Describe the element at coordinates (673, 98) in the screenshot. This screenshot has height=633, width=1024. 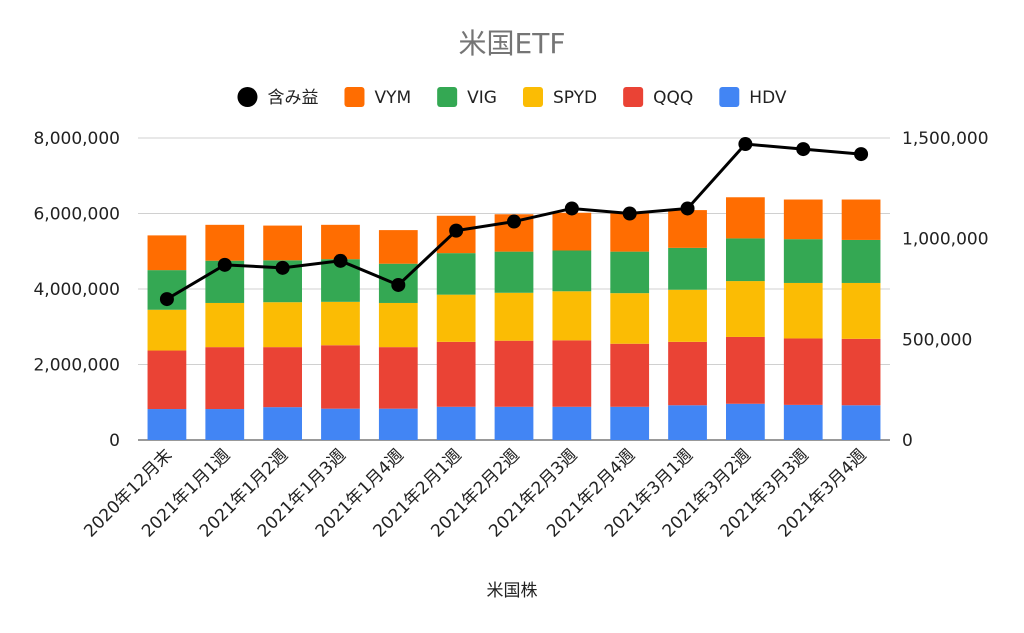
I see `legend-label: QQQ` at that location.